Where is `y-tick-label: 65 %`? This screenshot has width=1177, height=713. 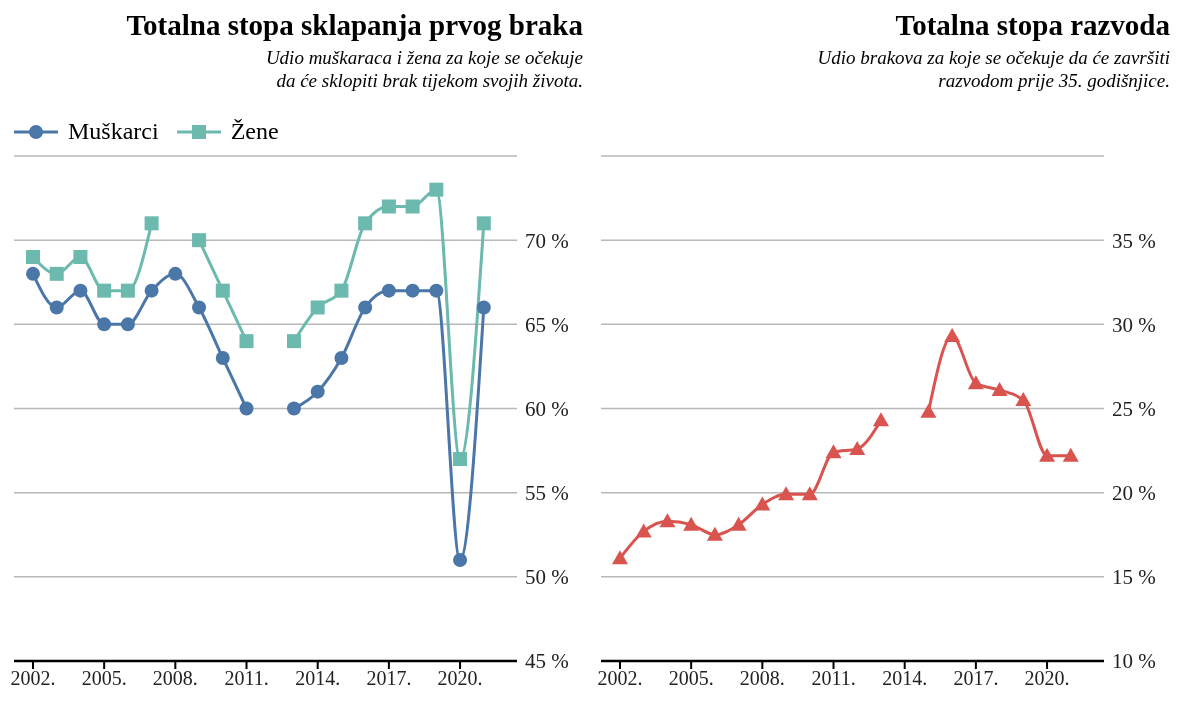 y-tick-label: 65 % is located at coordinates (547, 324).